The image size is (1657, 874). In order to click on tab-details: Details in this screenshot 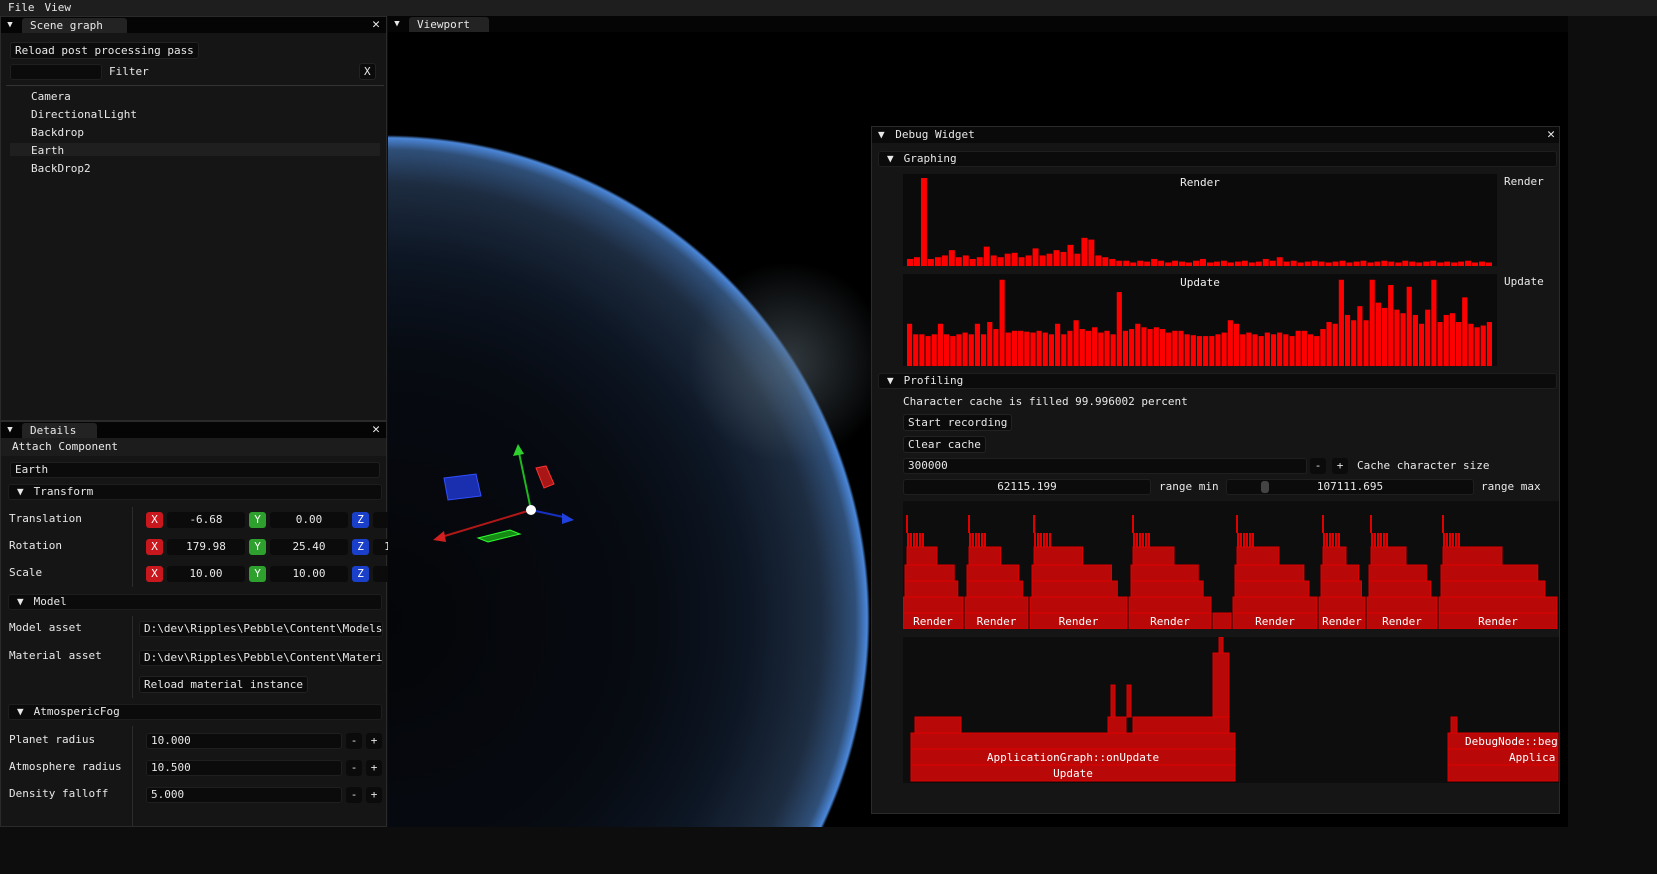, I will do `click(59, 430)`.